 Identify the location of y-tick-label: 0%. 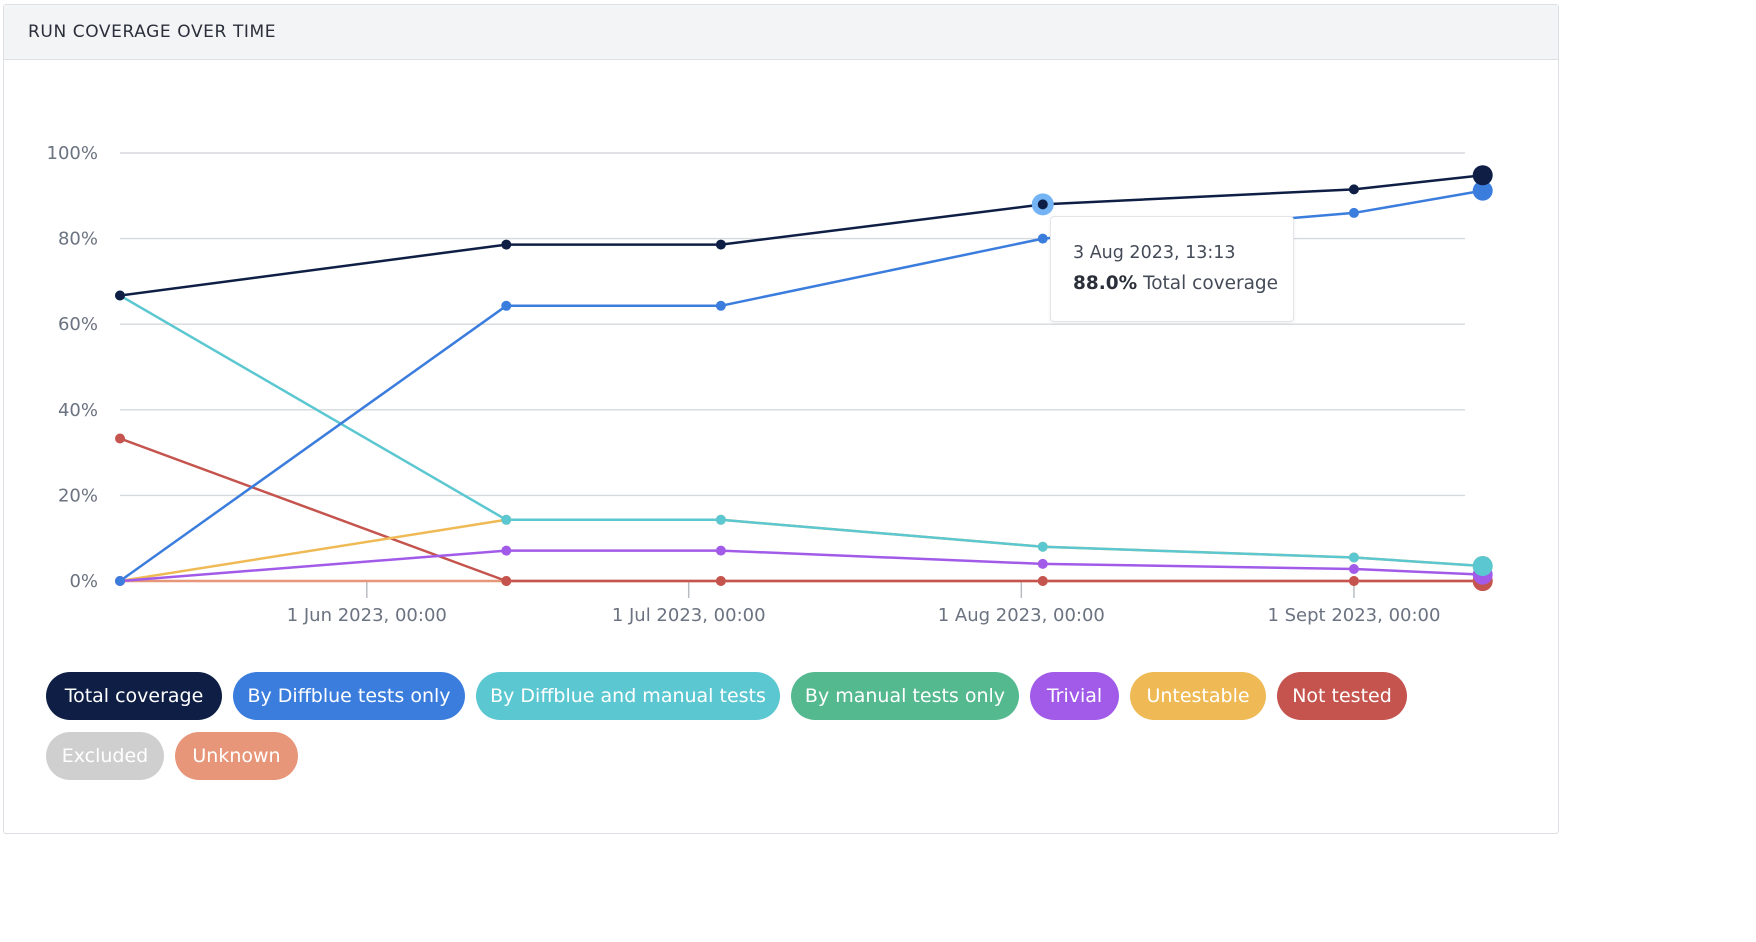
(83, 581).